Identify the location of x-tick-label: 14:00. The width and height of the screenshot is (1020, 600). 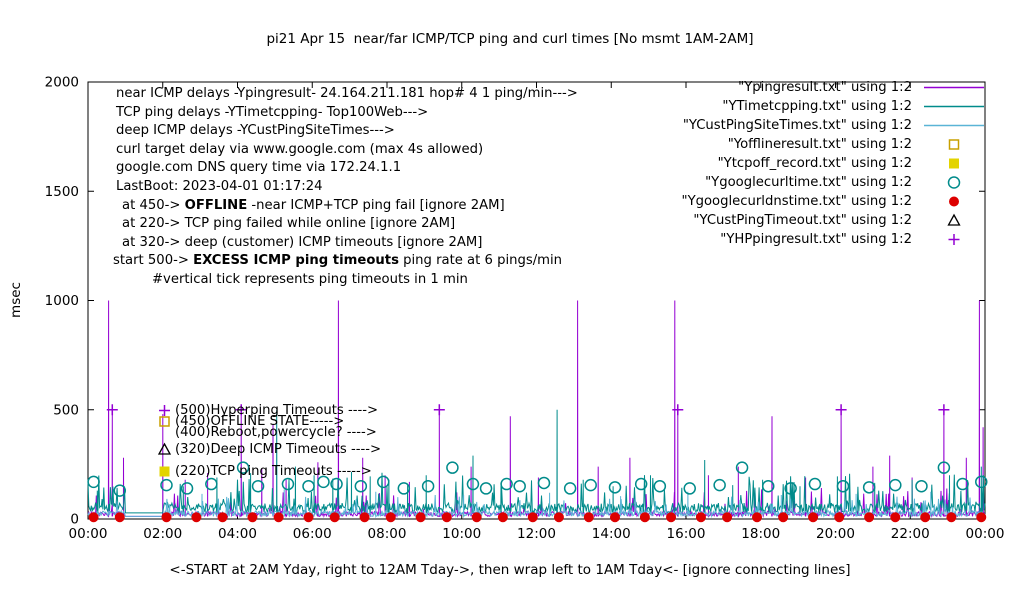
(611, 534).